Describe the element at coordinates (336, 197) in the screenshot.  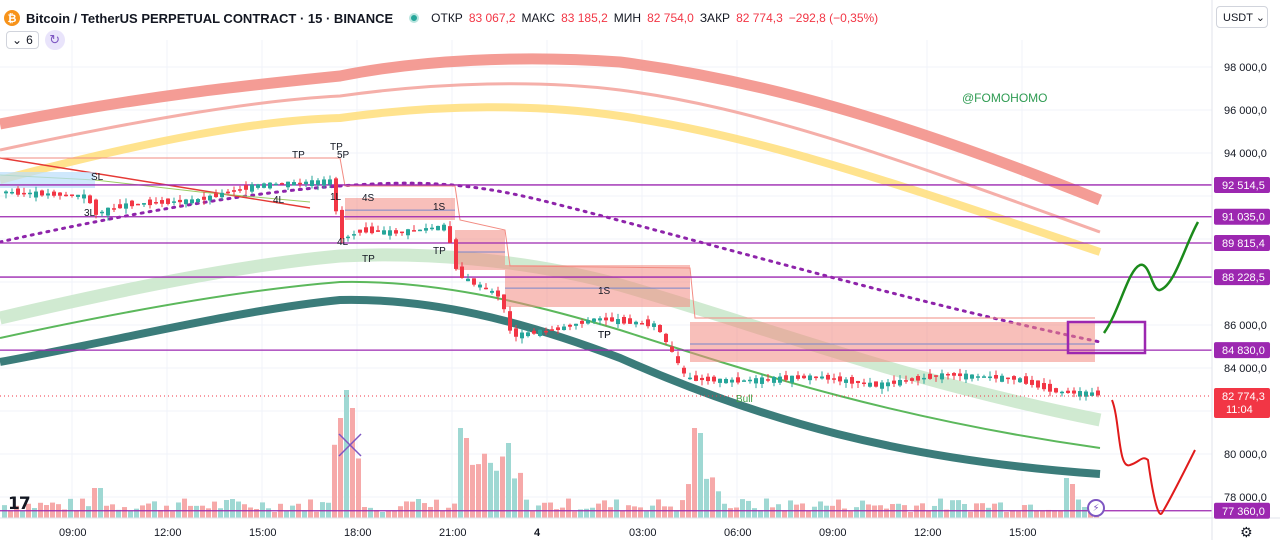
I see `signal-label: 1L` at that location.